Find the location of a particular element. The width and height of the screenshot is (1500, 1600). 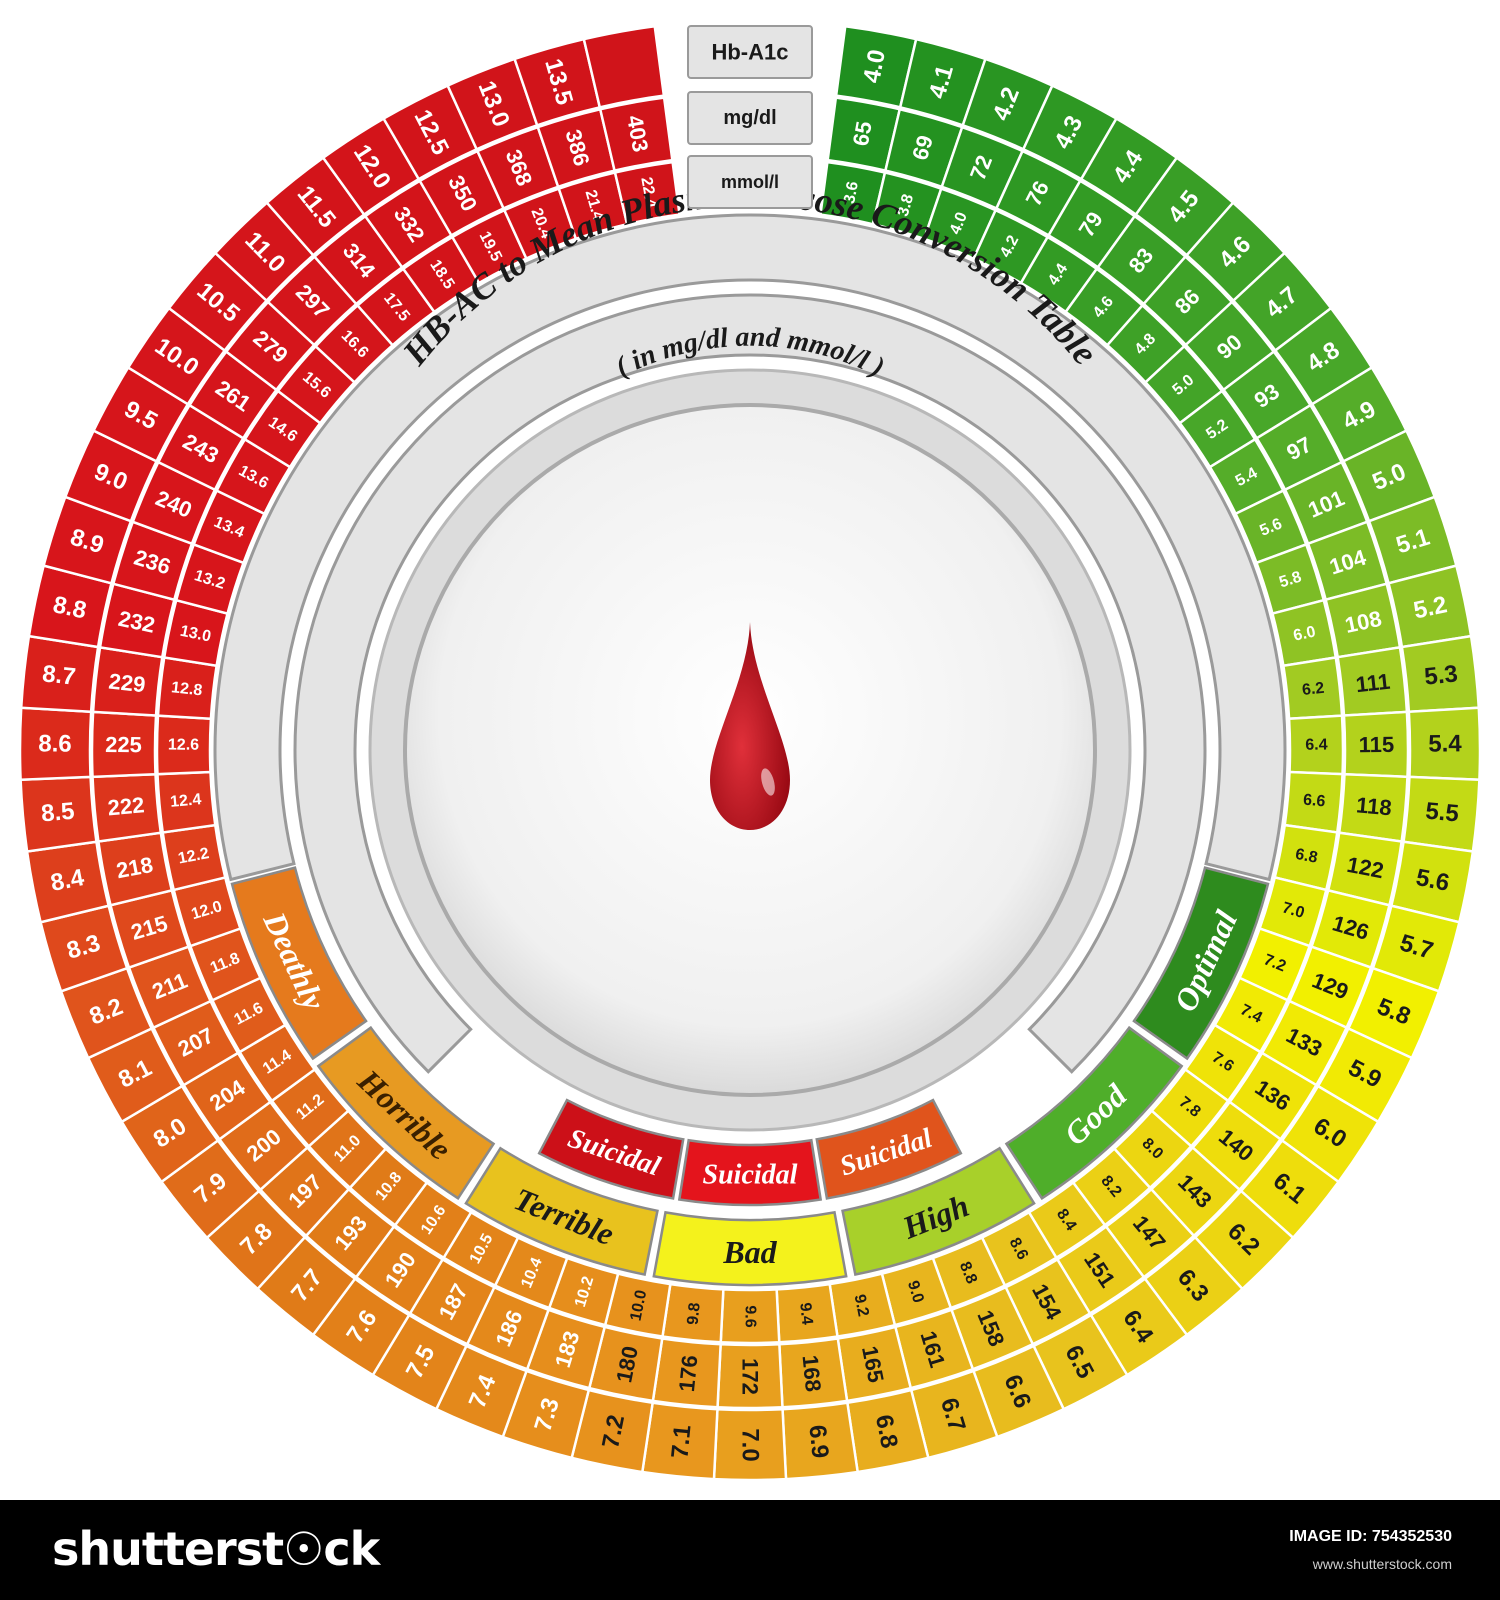

mgdl-cell: 229 is located at coordinates (127, 683).